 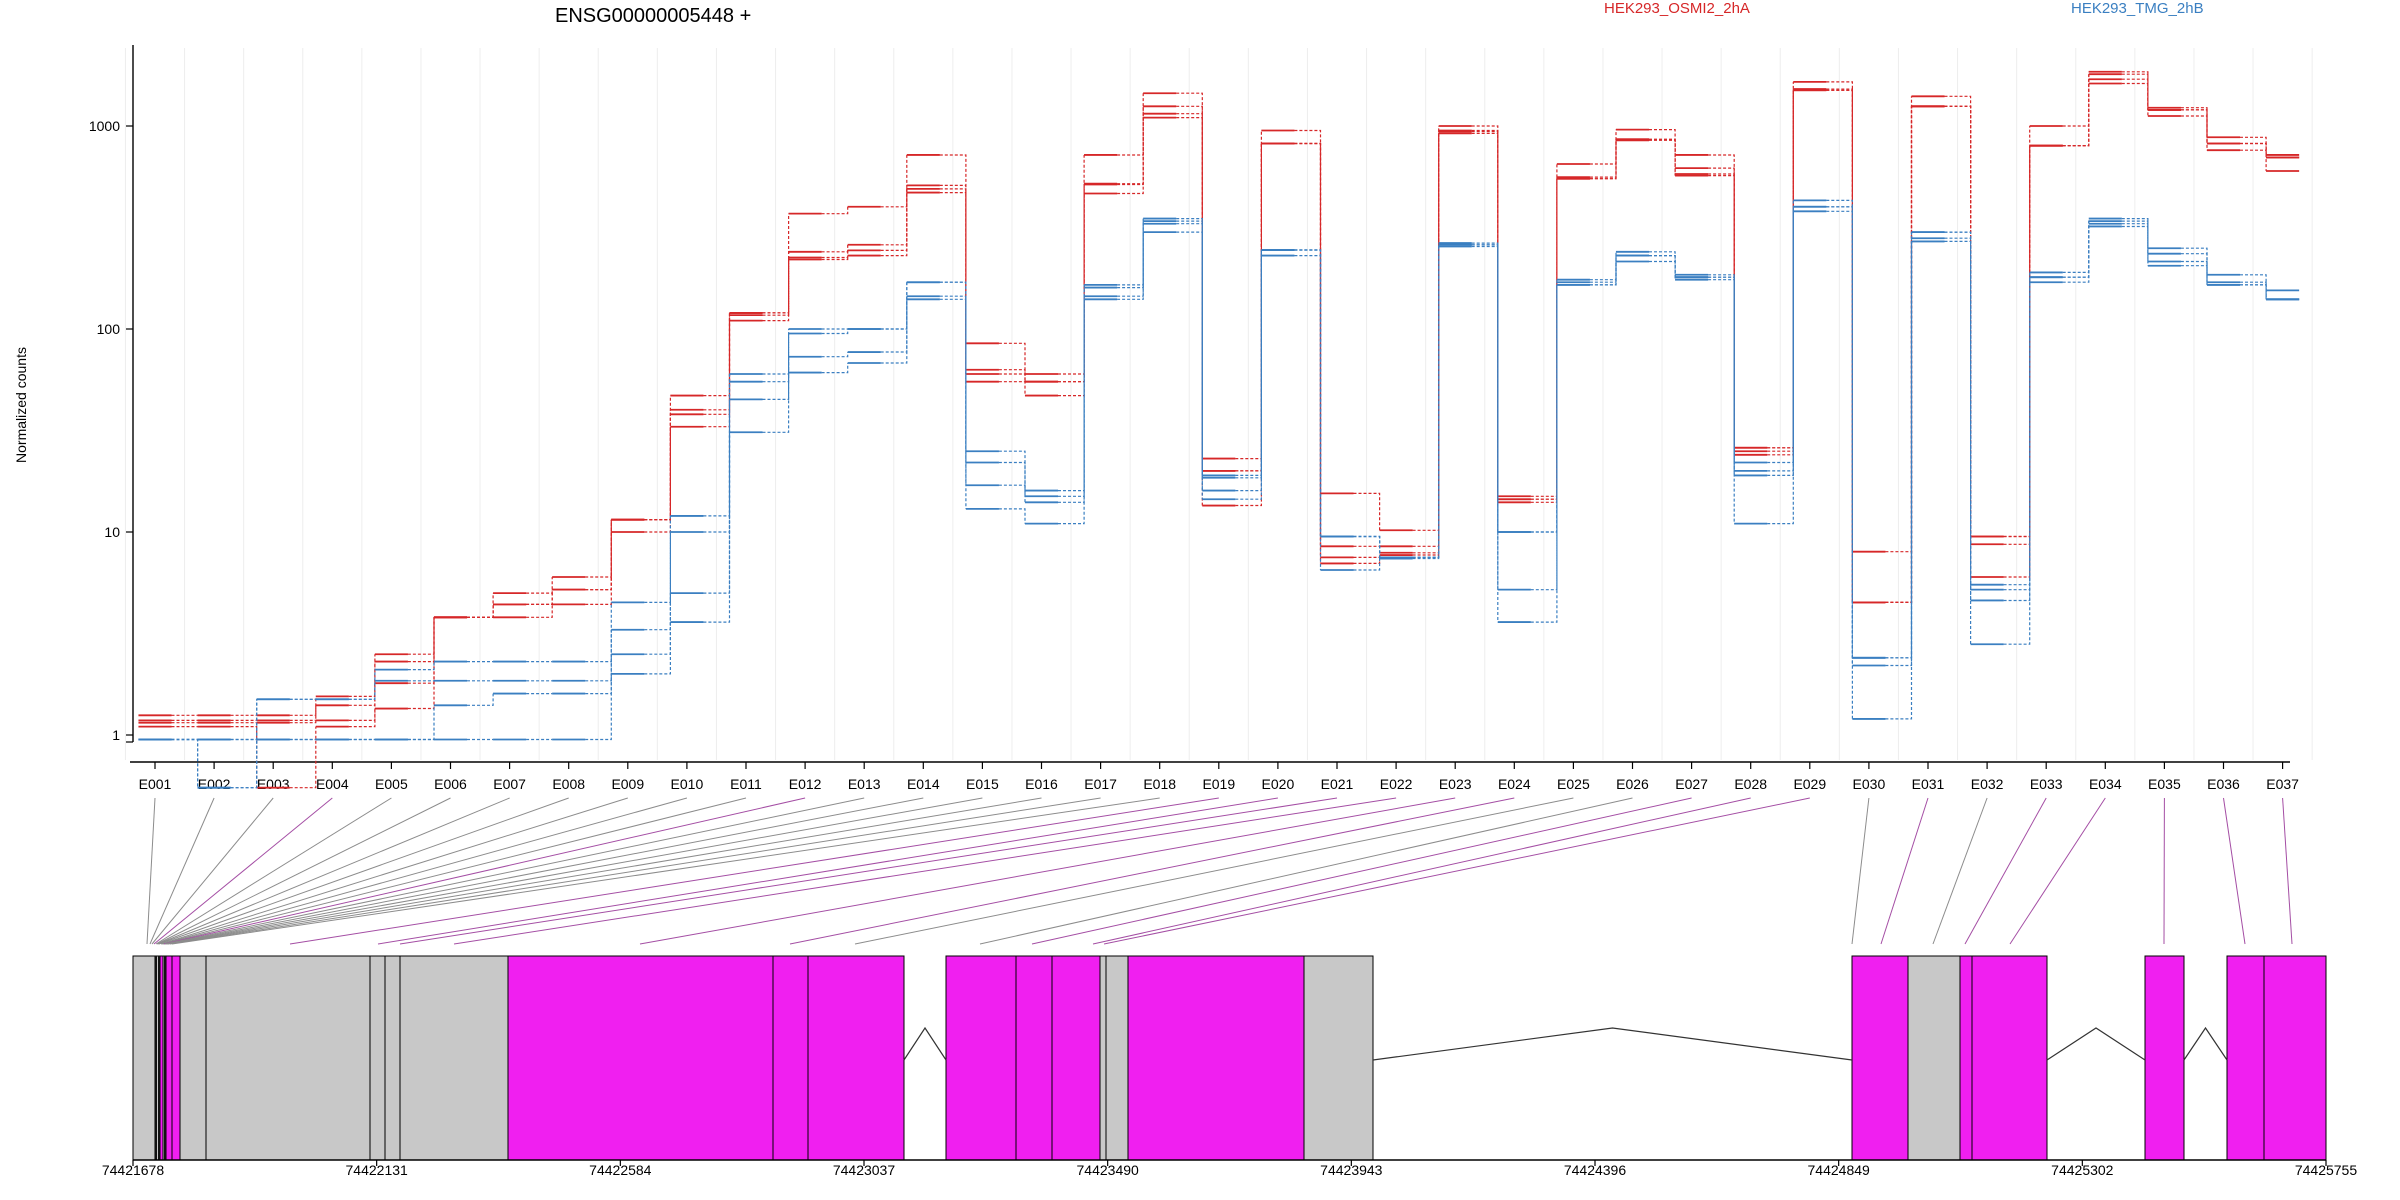 I want to click on x-tick-label: E020, so click(x=1278, y=784).